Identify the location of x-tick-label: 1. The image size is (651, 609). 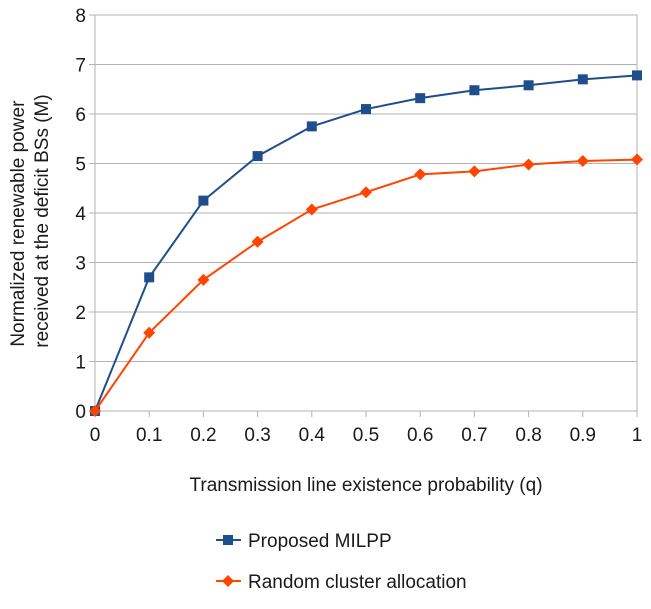
(637, 435).